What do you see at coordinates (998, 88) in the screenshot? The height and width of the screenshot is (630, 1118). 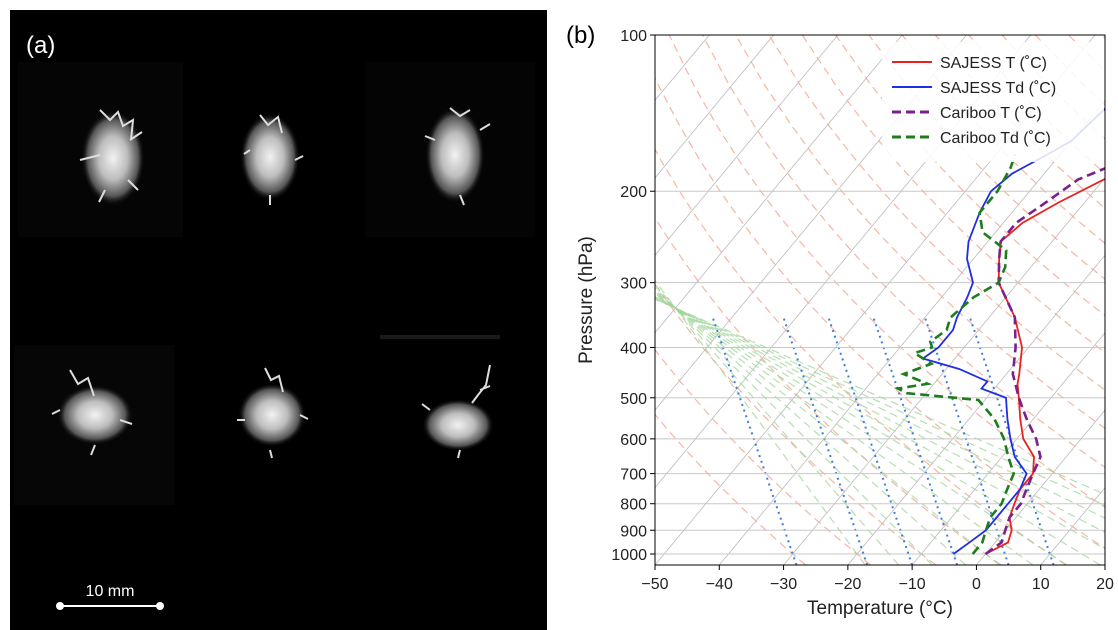 I see `legend-entry-label: SAJESS Td (˚C)` at bounding box center [998, 88].